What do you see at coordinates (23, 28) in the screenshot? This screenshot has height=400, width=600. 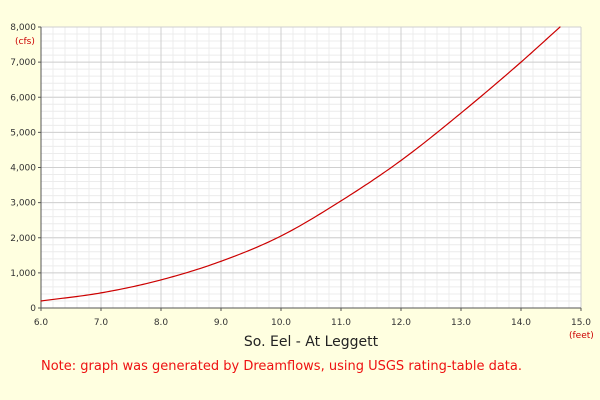 I see `y-tick-label: 8,000` at bounding box center [23, 28].